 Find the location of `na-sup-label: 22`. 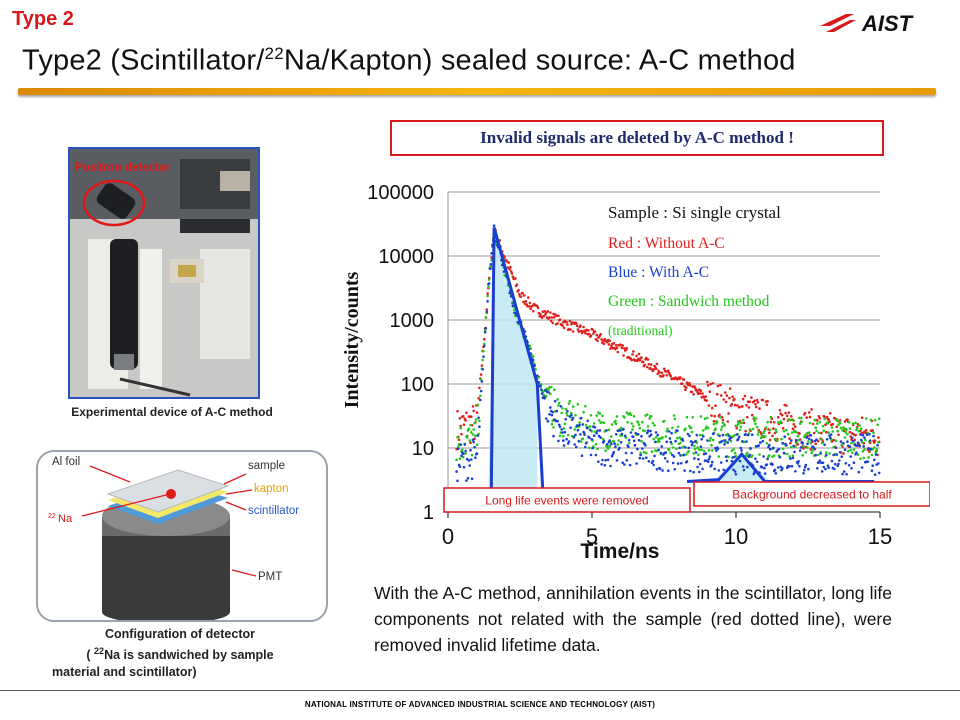

na-sup-label: 22 is located at coordinates (52, 516).